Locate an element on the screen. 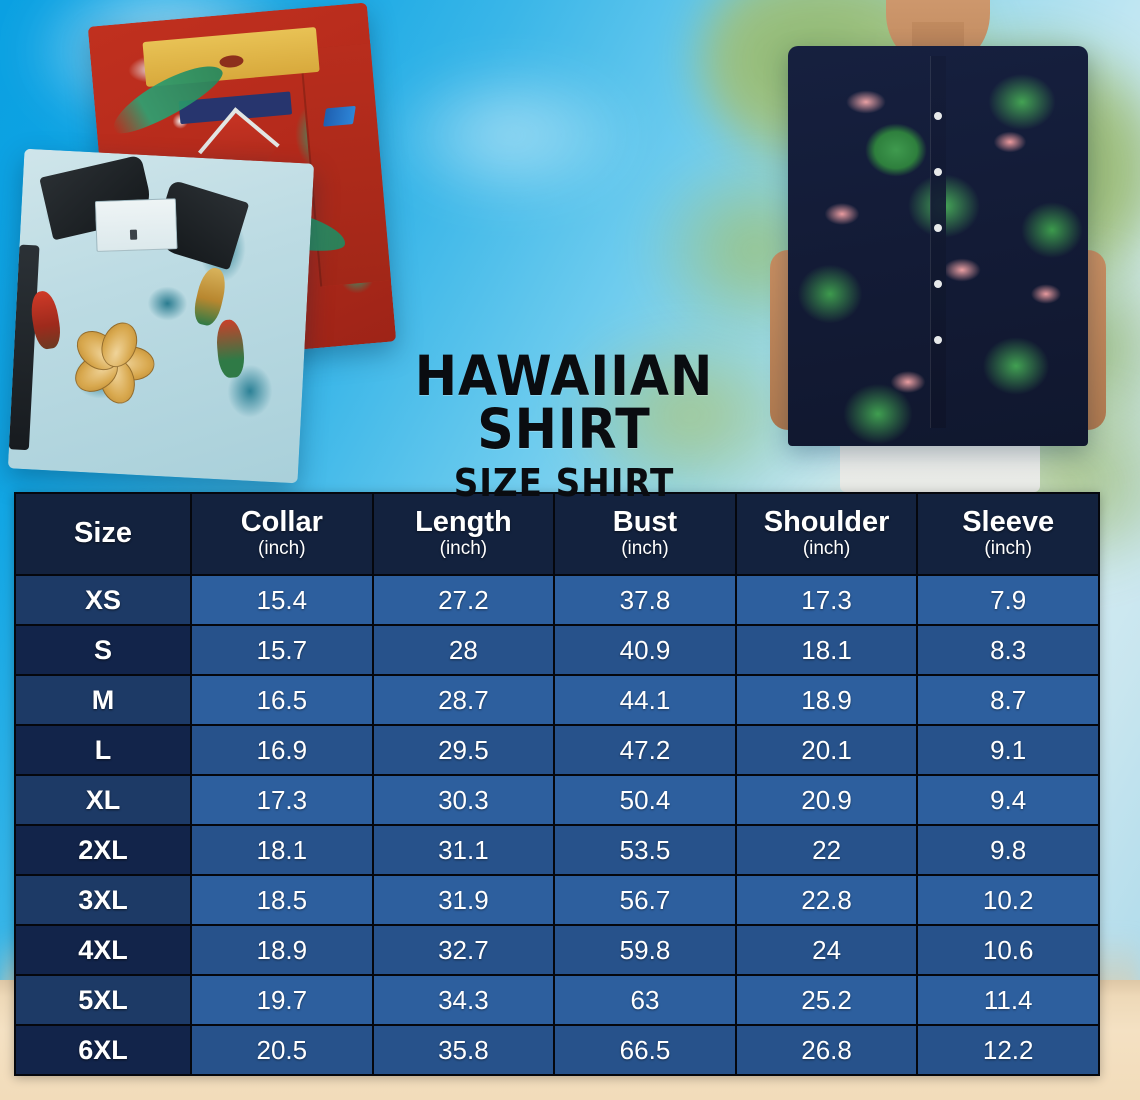 This screenshot has height=1100, width=1140. cell-sleeve: 9.8 is located at coordinates (1008, 850).